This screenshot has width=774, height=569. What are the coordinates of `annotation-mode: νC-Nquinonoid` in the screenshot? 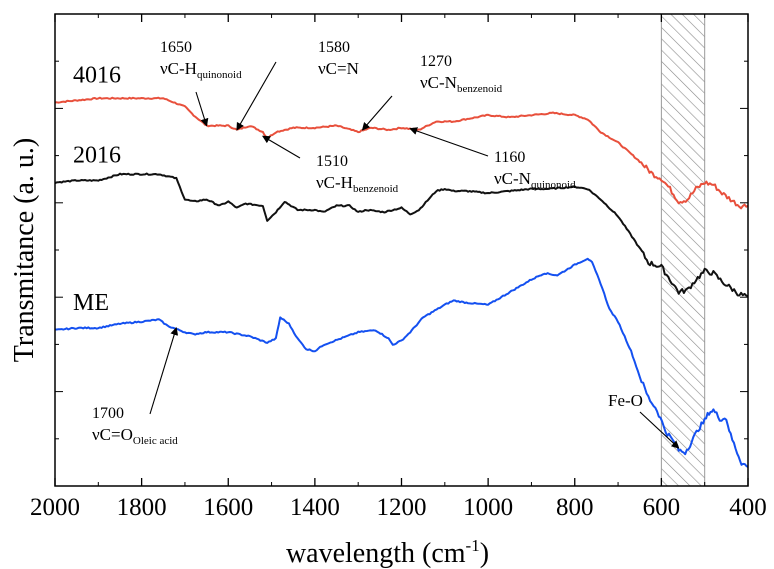 It's located at (535, 180).